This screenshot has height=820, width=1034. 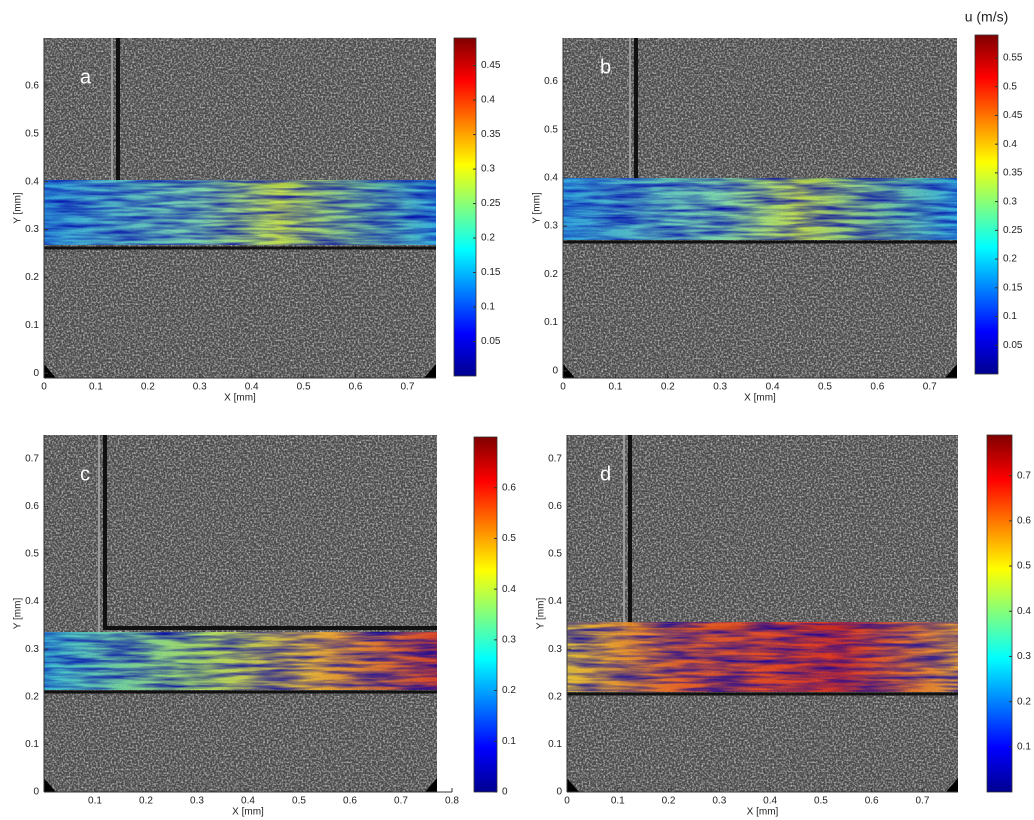 What do you see at coordinates (1024, 475) in the screenshot?
I see `colorbar-tick-label: 0.7` at bounding box center [1024, 475].